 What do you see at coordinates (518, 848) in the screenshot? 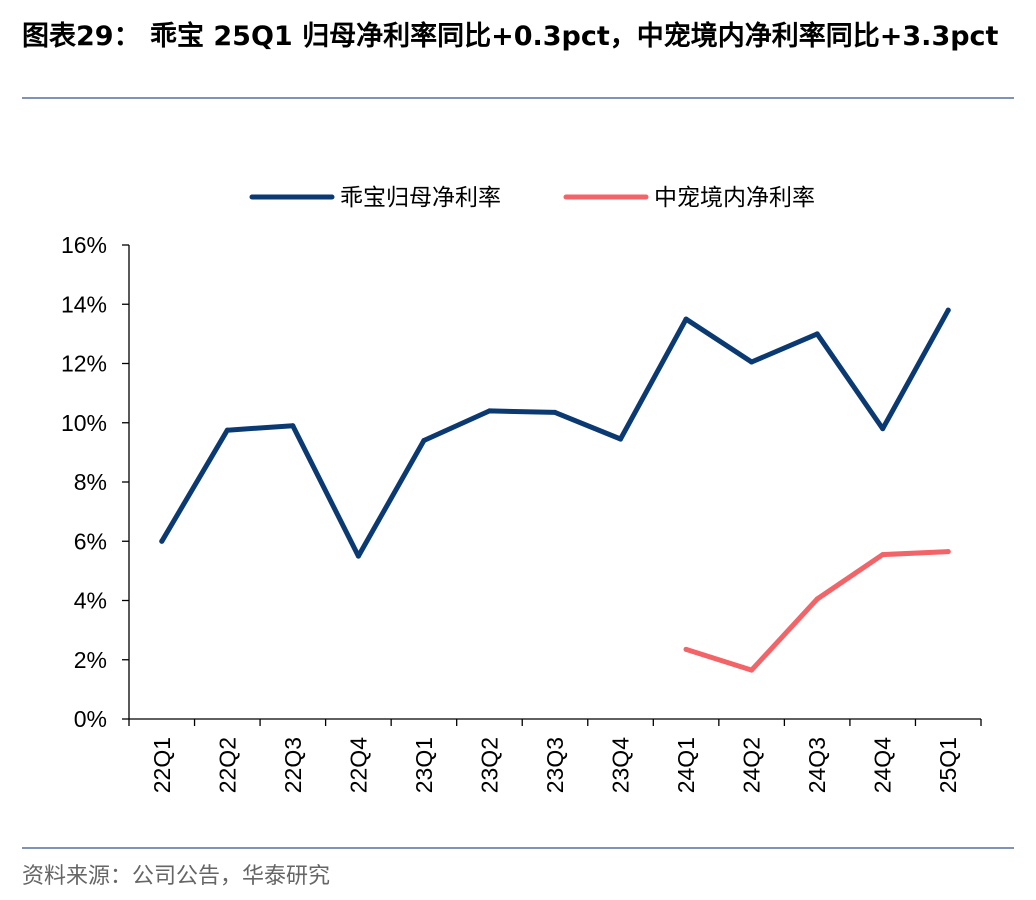
I see `source-divider` at bounding box center [518, 848].